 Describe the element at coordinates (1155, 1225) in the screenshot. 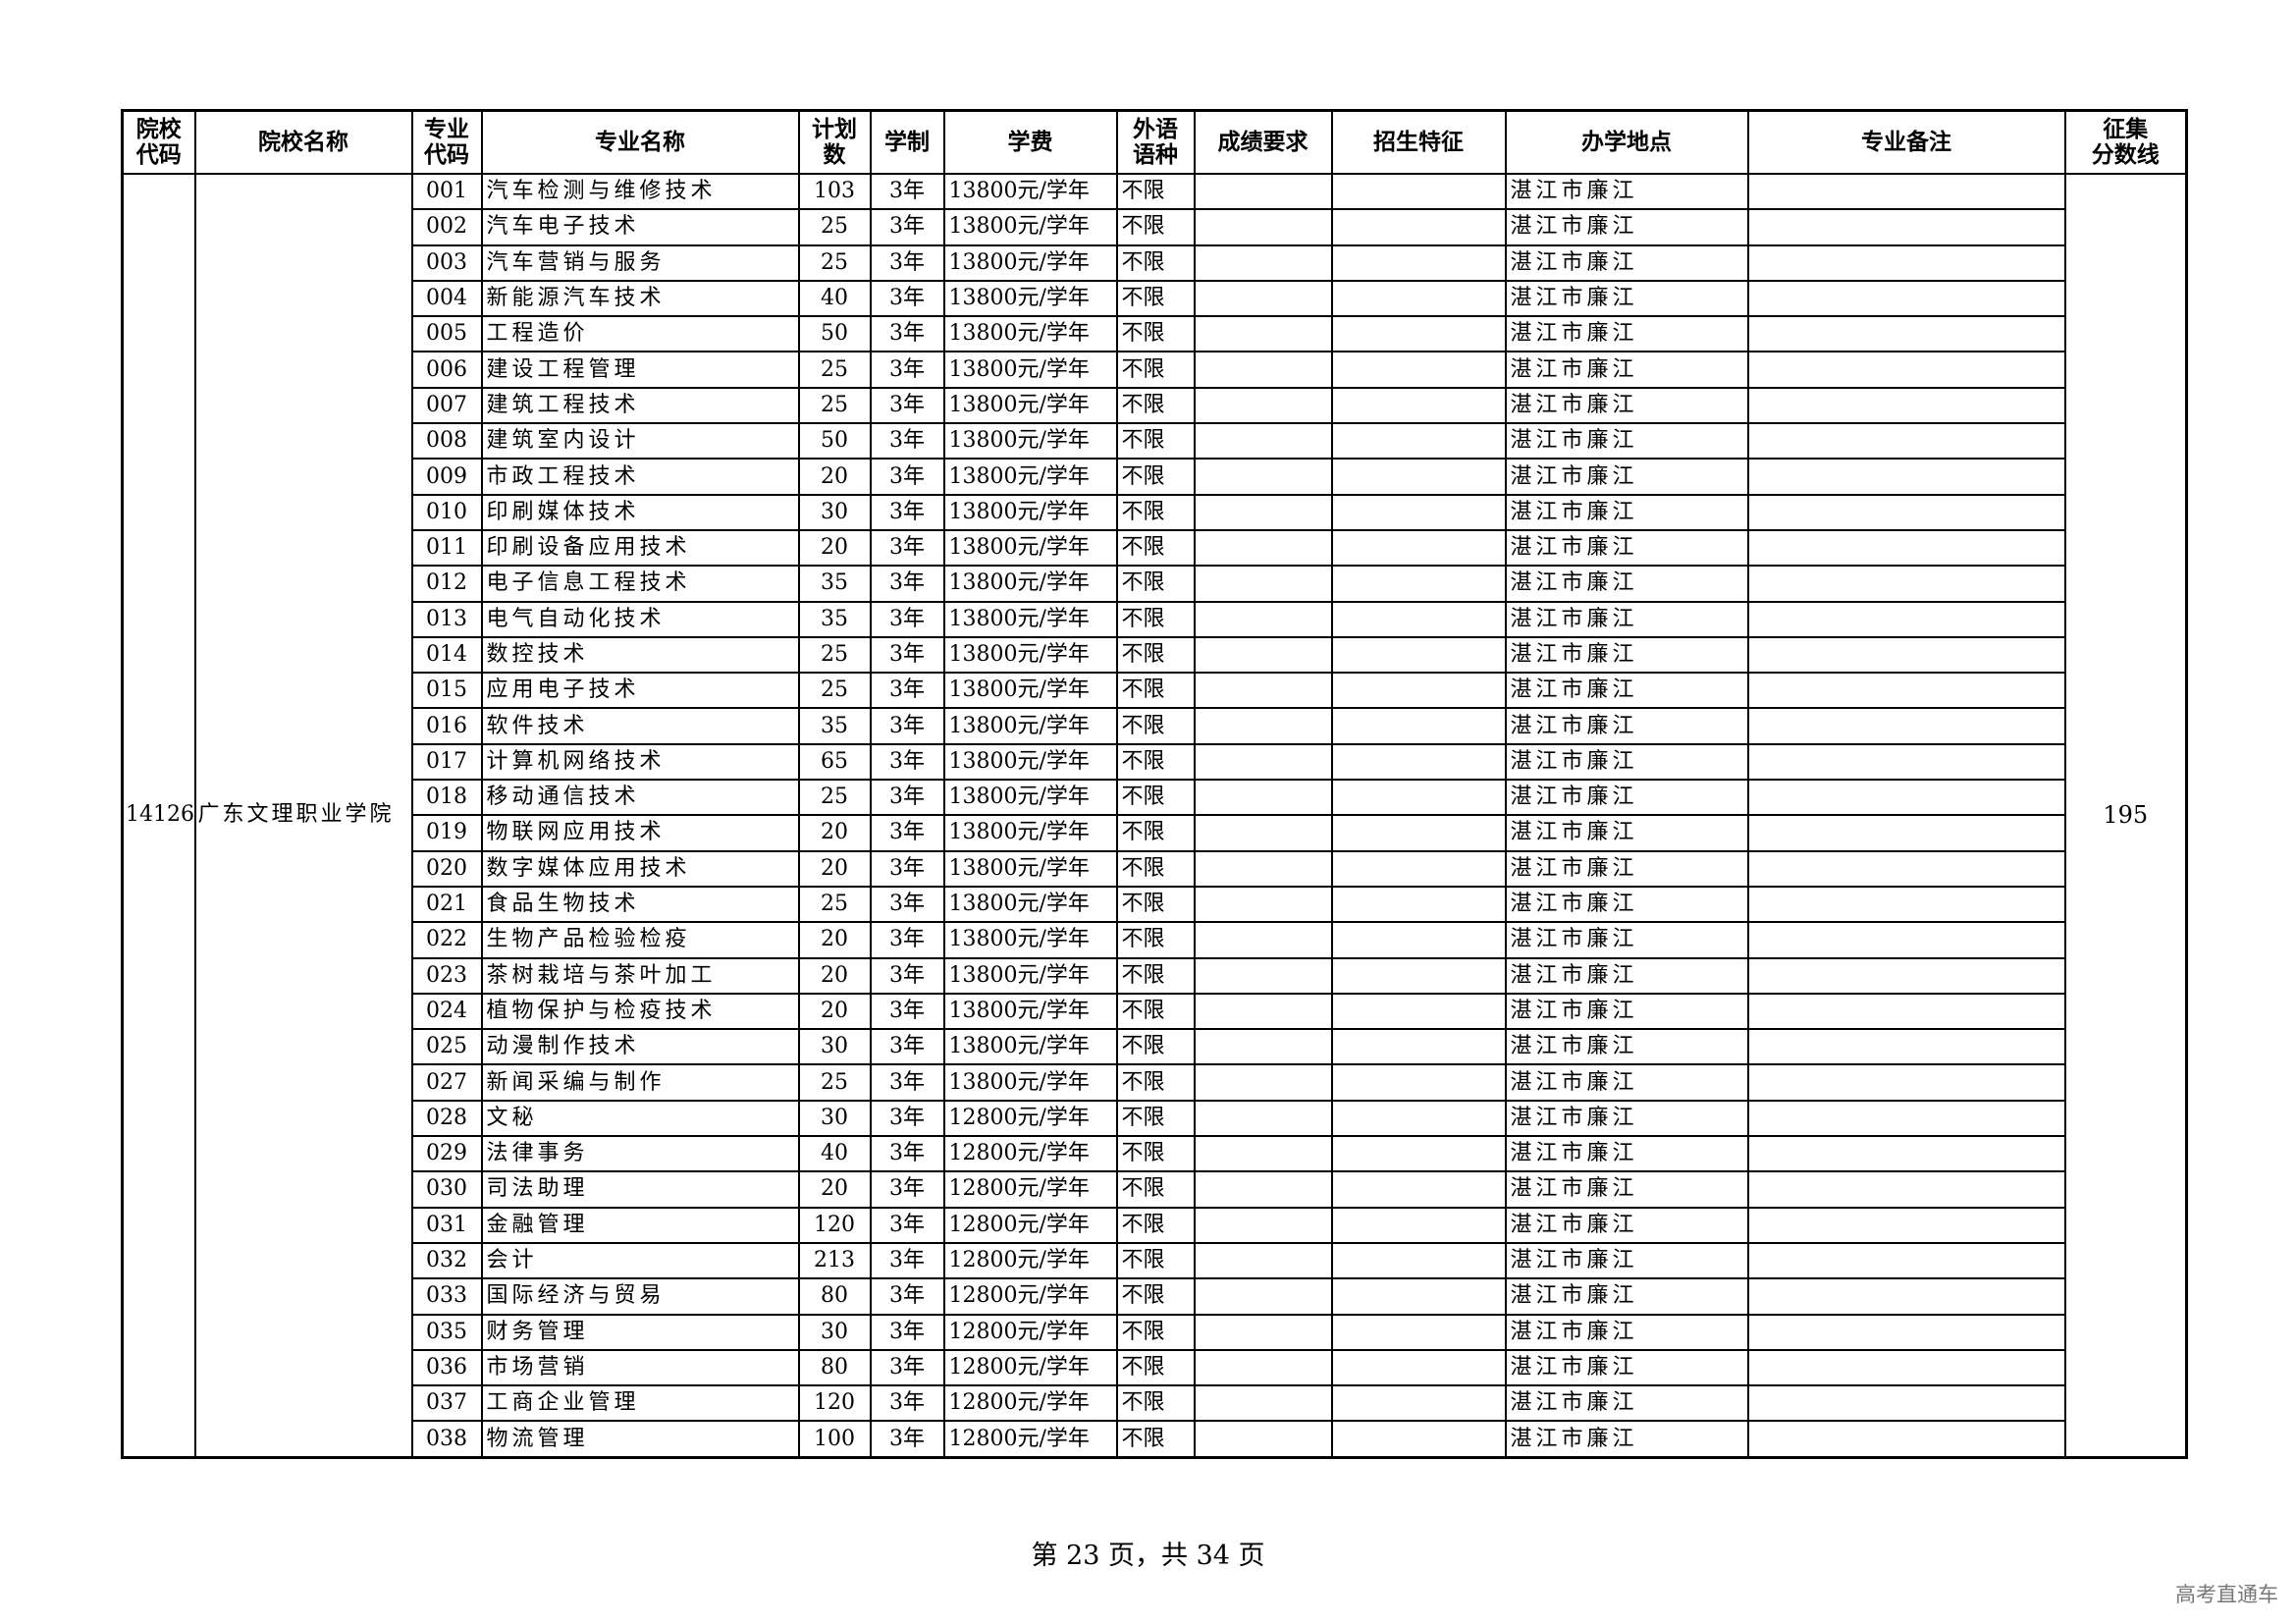

I see `table-row: 031 金融管理 120 3年 12800元/学年 不限 湛江市廉江` at that location.